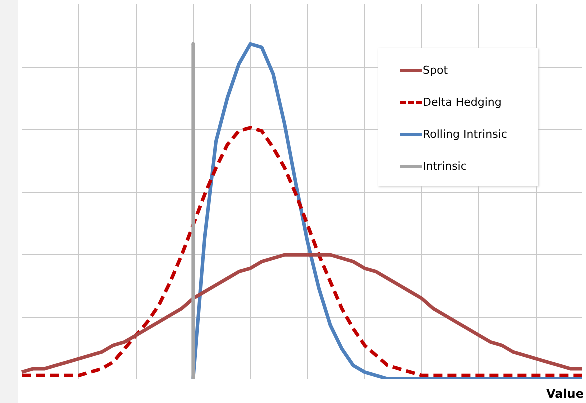 The image size is (586, 403). Describe the element at coordinates (465, 134) in the screenshot. I see `legend-label: Rolling Intrinsic` at that location.